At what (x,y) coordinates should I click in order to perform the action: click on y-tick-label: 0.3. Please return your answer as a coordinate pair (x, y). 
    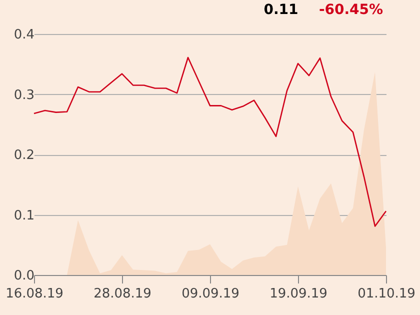
    Looking at the image, I should click on (24, 95).